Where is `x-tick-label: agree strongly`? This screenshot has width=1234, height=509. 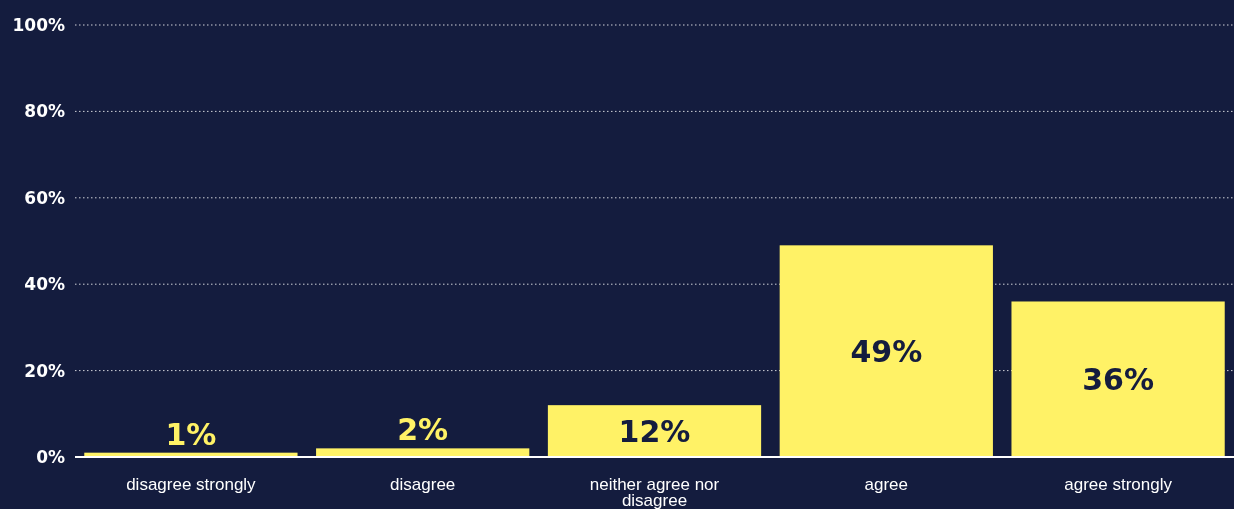 x-tick-label: agree strongly is located at coordinates (1118, 484).